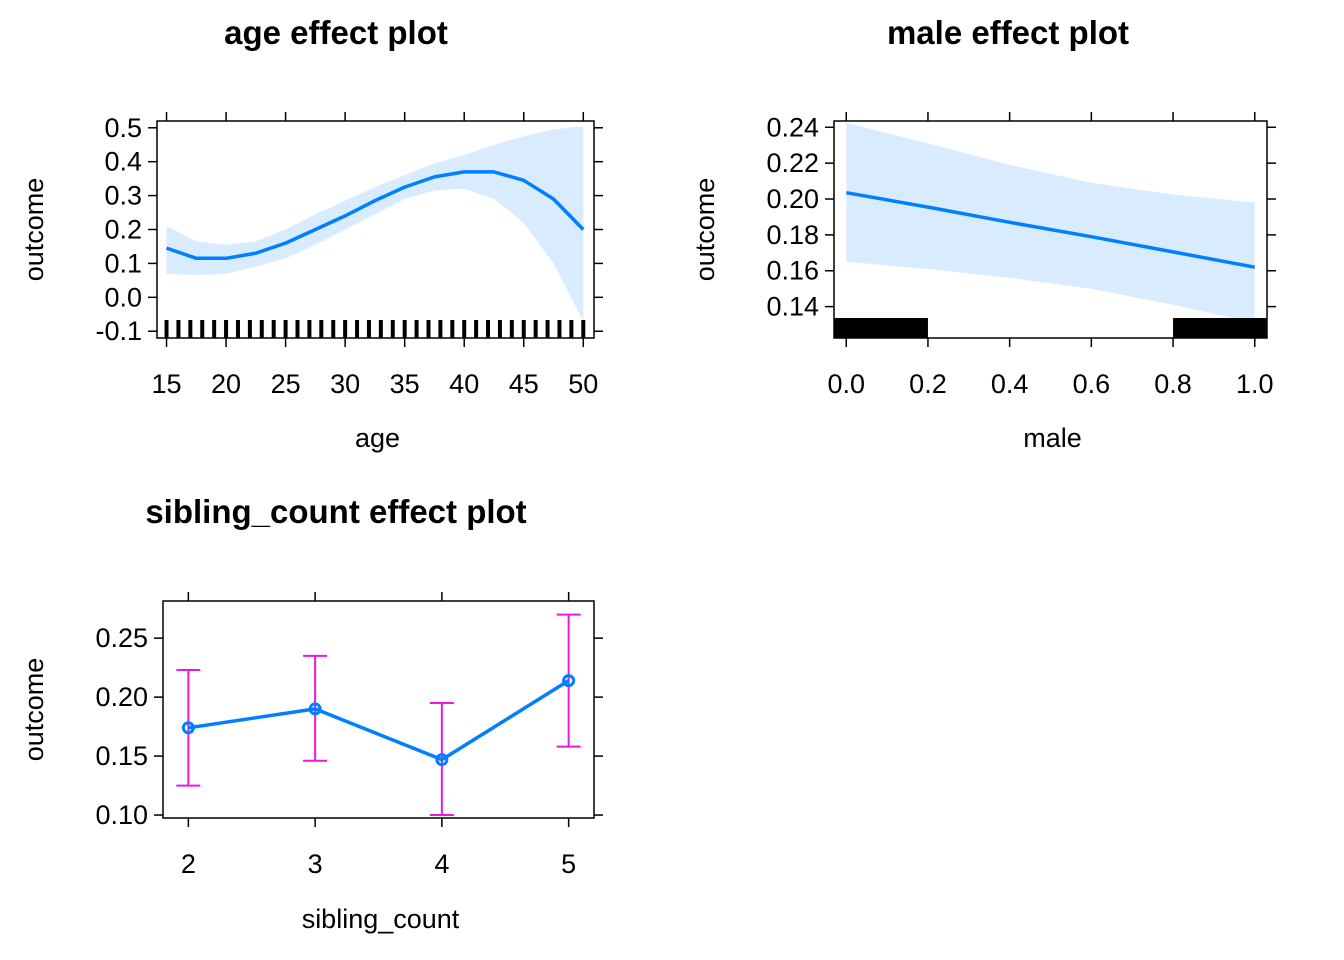 The image size is (1344, 960). Describe the element at coordinates (121, 756) in the screenshot. I see `y-tick-label: 0.15` at that location.